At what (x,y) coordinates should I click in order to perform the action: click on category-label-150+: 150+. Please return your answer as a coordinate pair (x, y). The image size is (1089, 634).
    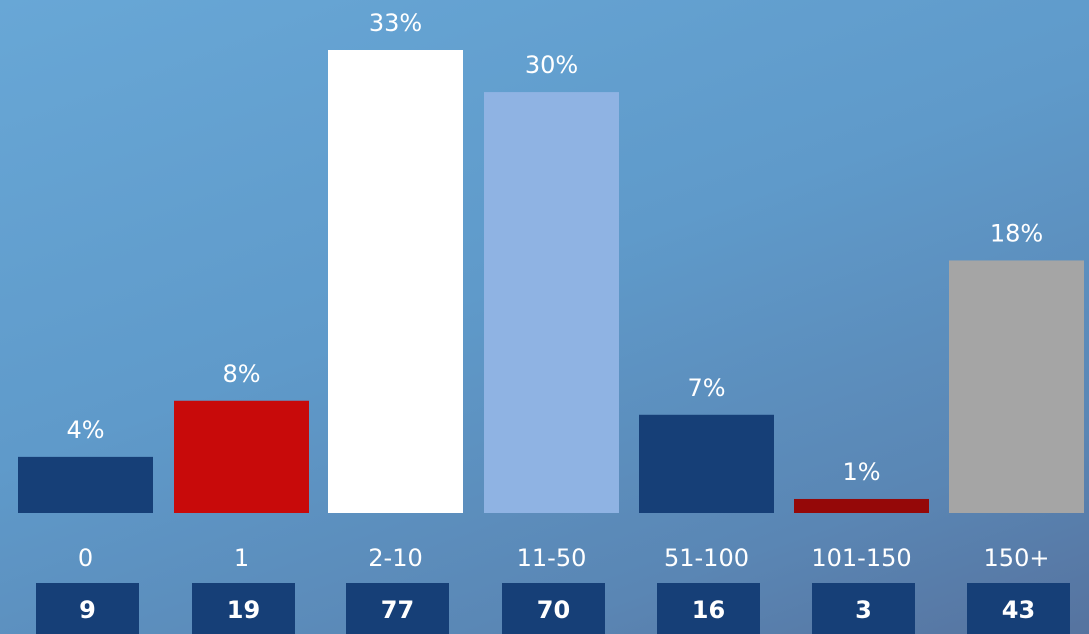
    Looking at the image, I should click on (1017, 558).